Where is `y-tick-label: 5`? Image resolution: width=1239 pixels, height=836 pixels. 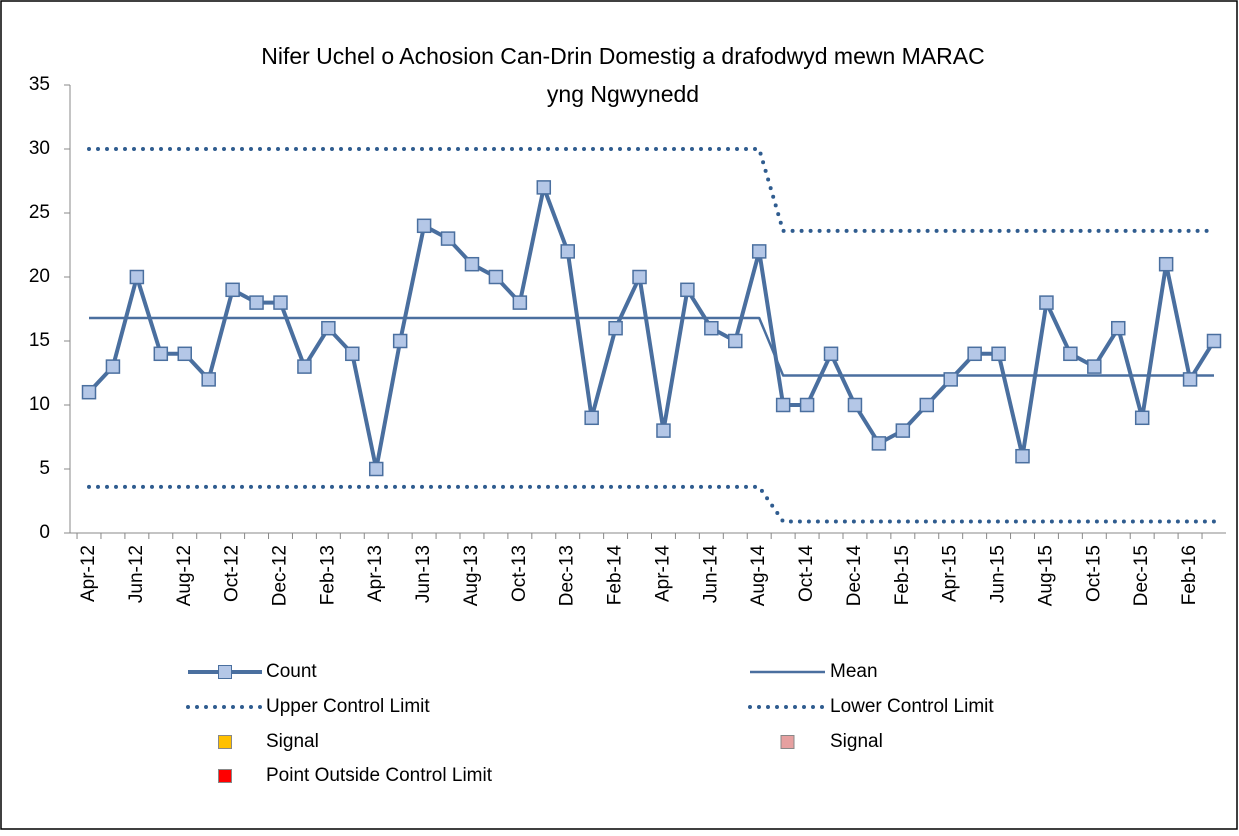
y-tick-label: 5 is located at coordinates (44, 468).